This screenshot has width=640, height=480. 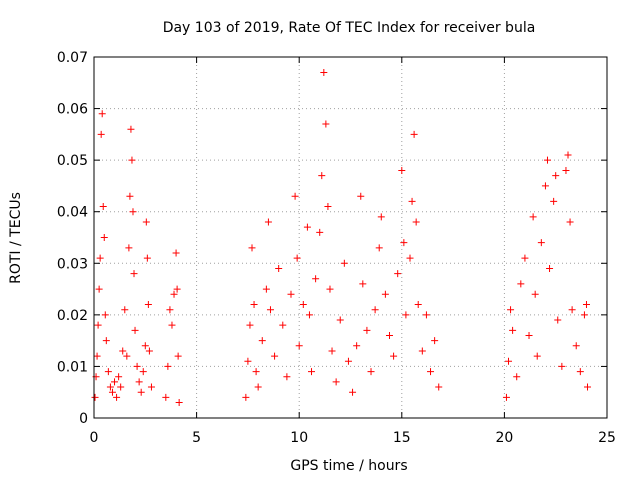 What do you see at coordinates (83, 419) in the screenshot?
I see `y-tick-label: 0` at bounding box center [83, 419].